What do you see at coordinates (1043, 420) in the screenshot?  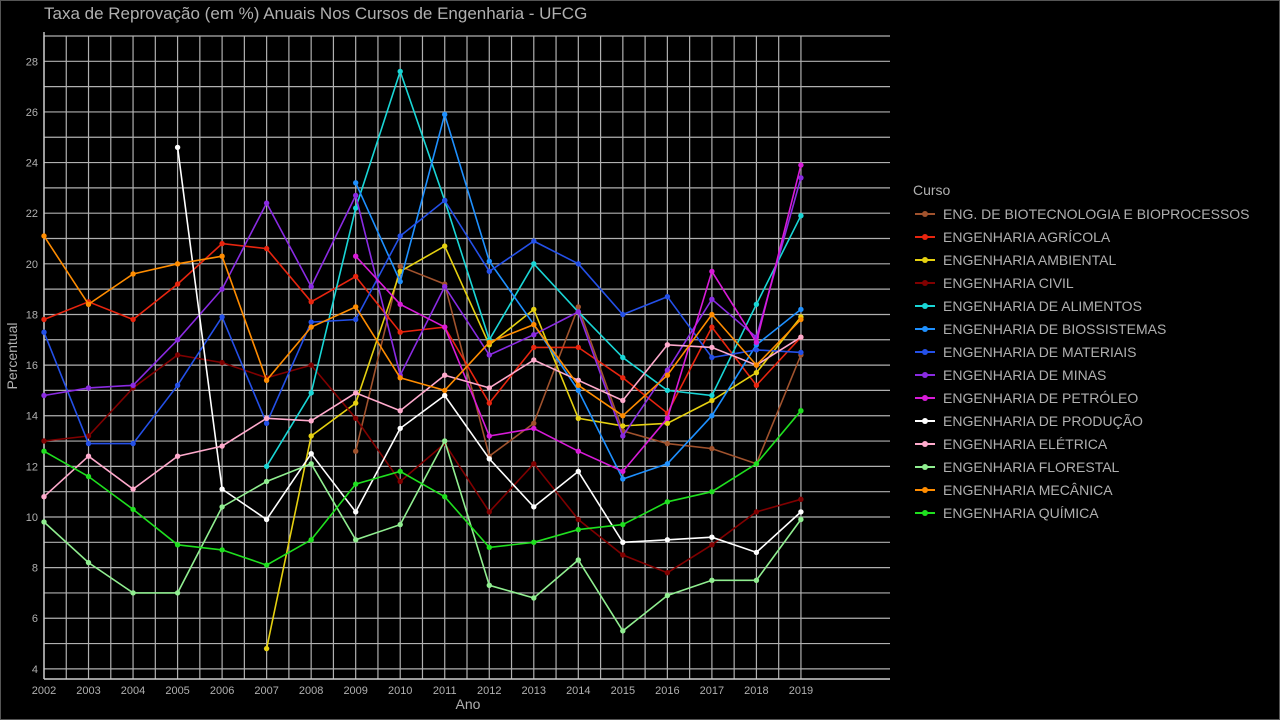 I see `legend-label: ENGENHARIA DE PRODUÇÃO` at bounding box center [1043, 420].